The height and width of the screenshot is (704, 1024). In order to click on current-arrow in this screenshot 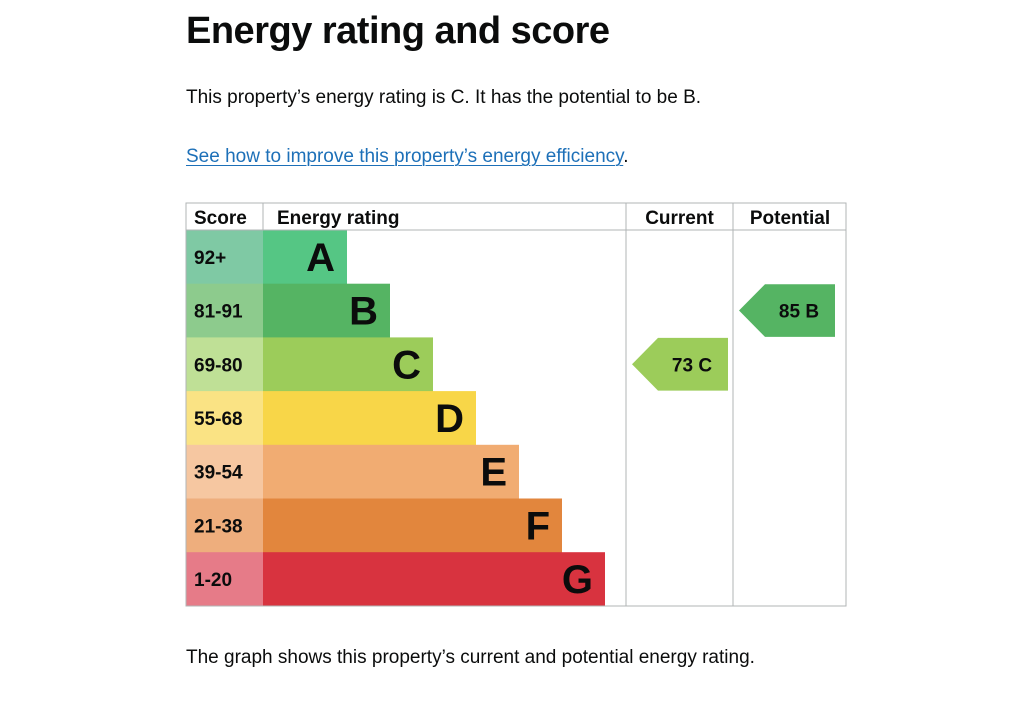, I will do `click(680, 364)`.